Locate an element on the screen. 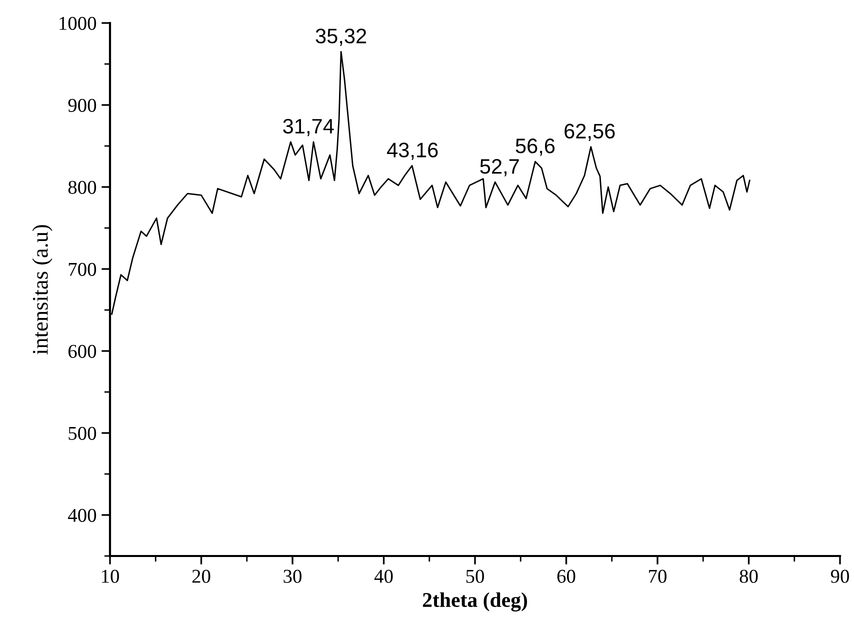 This screenshot has width=854, height=635. annotation: 43,16 is located at coordinates (412, 151).